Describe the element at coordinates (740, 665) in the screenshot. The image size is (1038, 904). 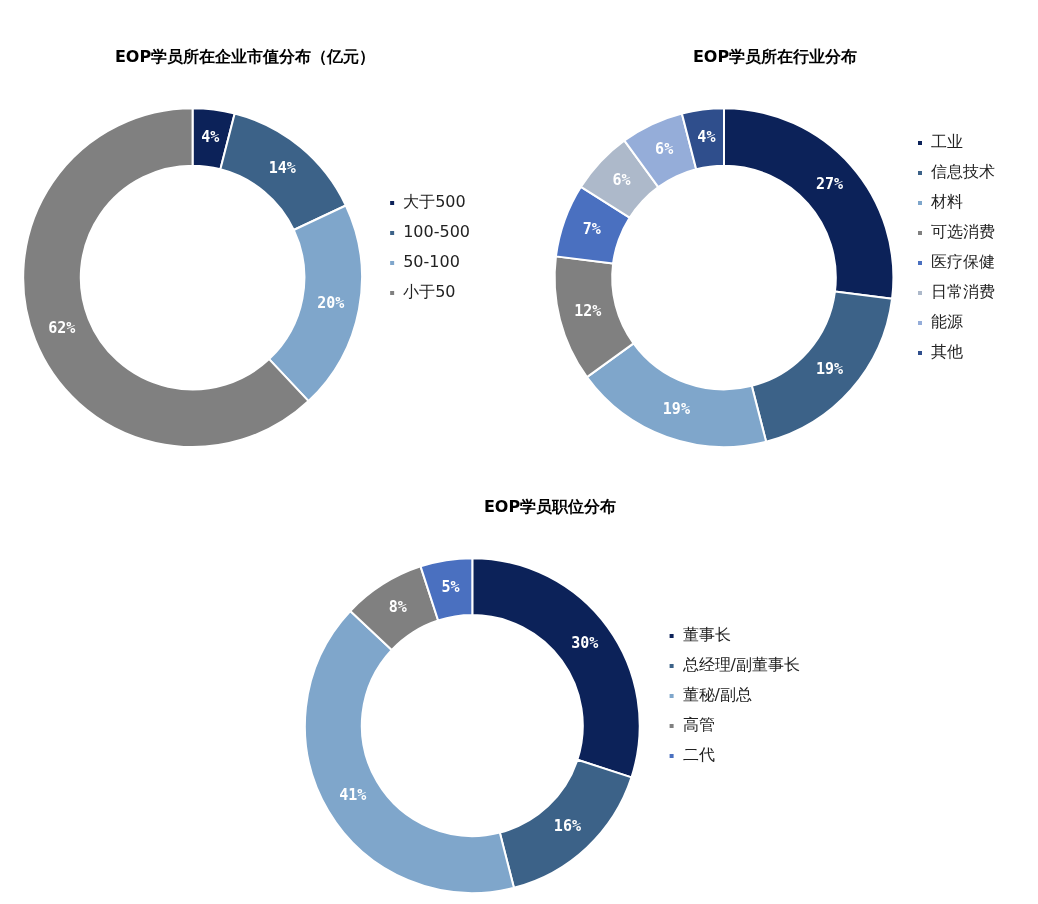
I see `legend-label: 总经理/副董事长` at that location.